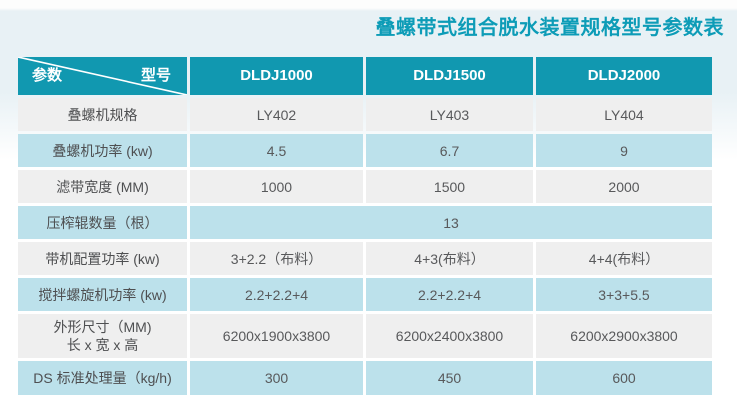 The width and height of the screenshot is (737, 419). Describe the element at coordinates (449, 150) in the screenshot. I see `table-cell: 6.7` at that location.